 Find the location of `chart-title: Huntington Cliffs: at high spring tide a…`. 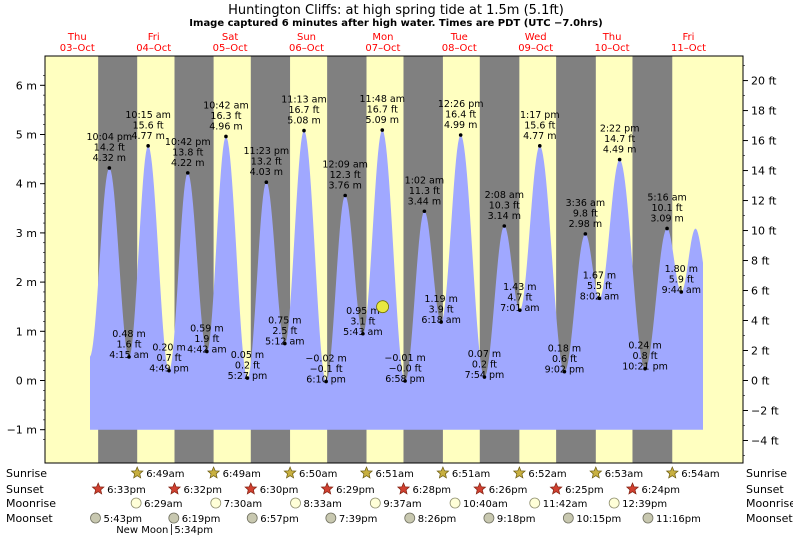

chart-title: Huntington Cliffs: at high spring tide a… is located at coordinates (396, 10).